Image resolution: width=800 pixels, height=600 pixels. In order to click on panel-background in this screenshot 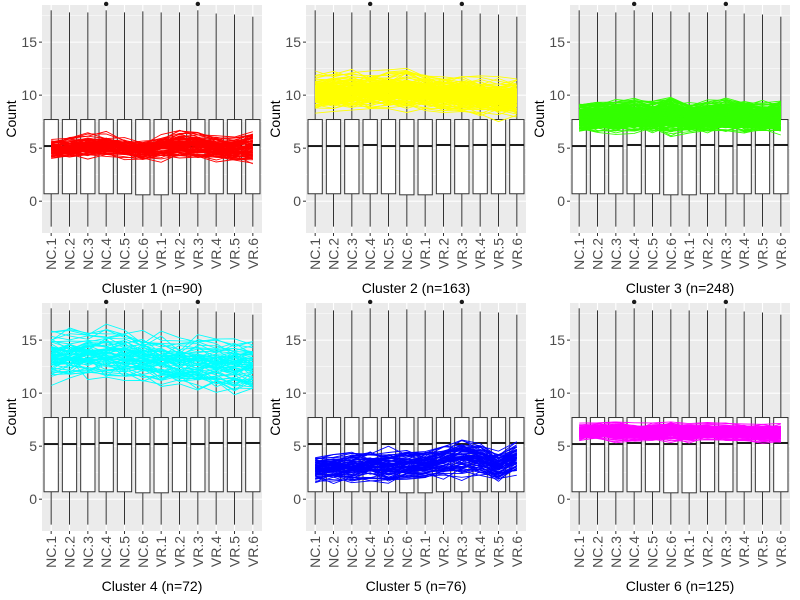, I will do `click(152, 119)`.